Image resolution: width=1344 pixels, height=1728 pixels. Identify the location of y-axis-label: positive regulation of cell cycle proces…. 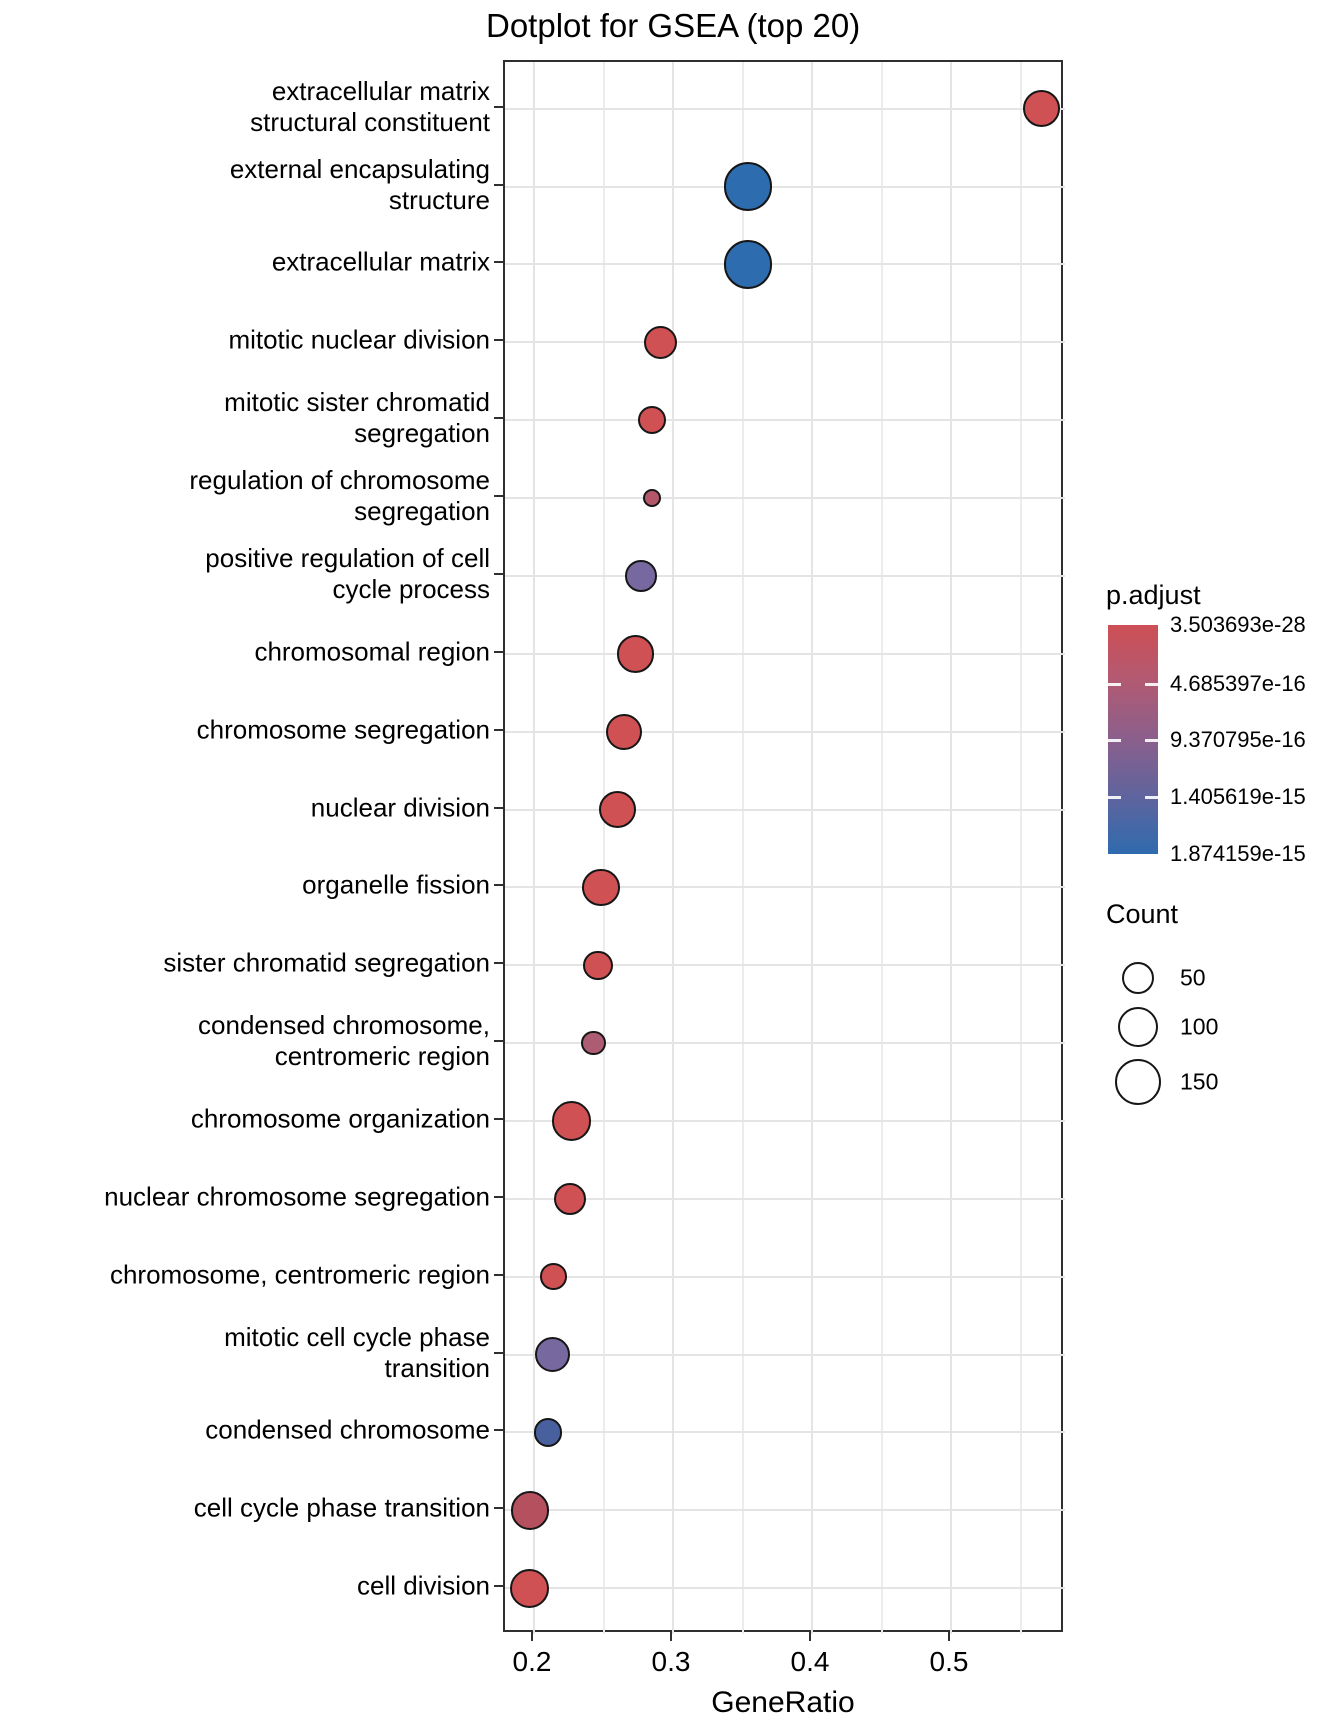
(347, 573).